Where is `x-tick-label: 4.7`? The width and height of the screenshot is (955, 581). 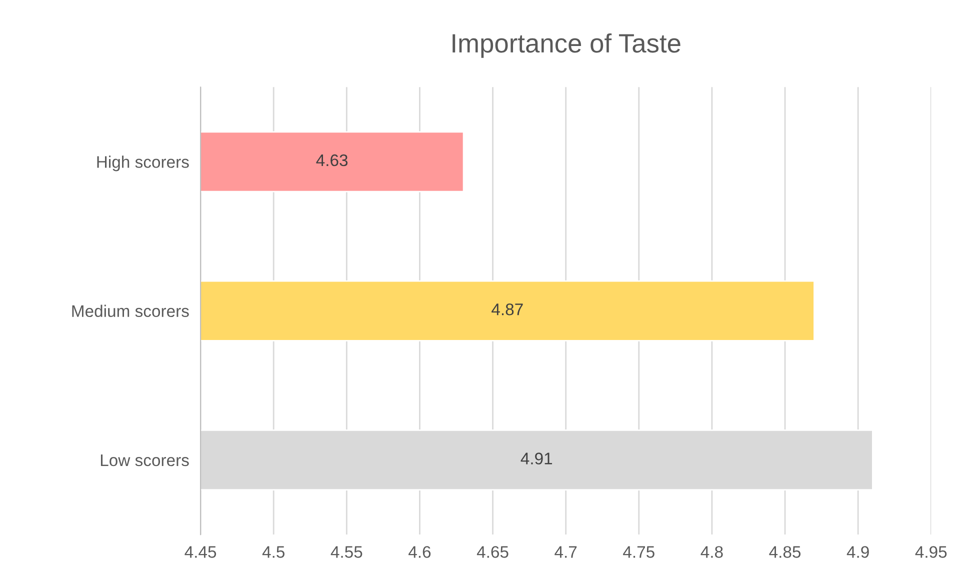 x-tick-label: 4.7 is located at coordinates (565, 552).